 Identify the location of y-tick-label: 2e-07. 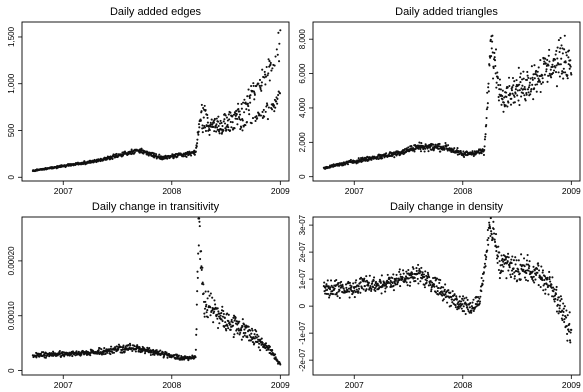
(302, 251).